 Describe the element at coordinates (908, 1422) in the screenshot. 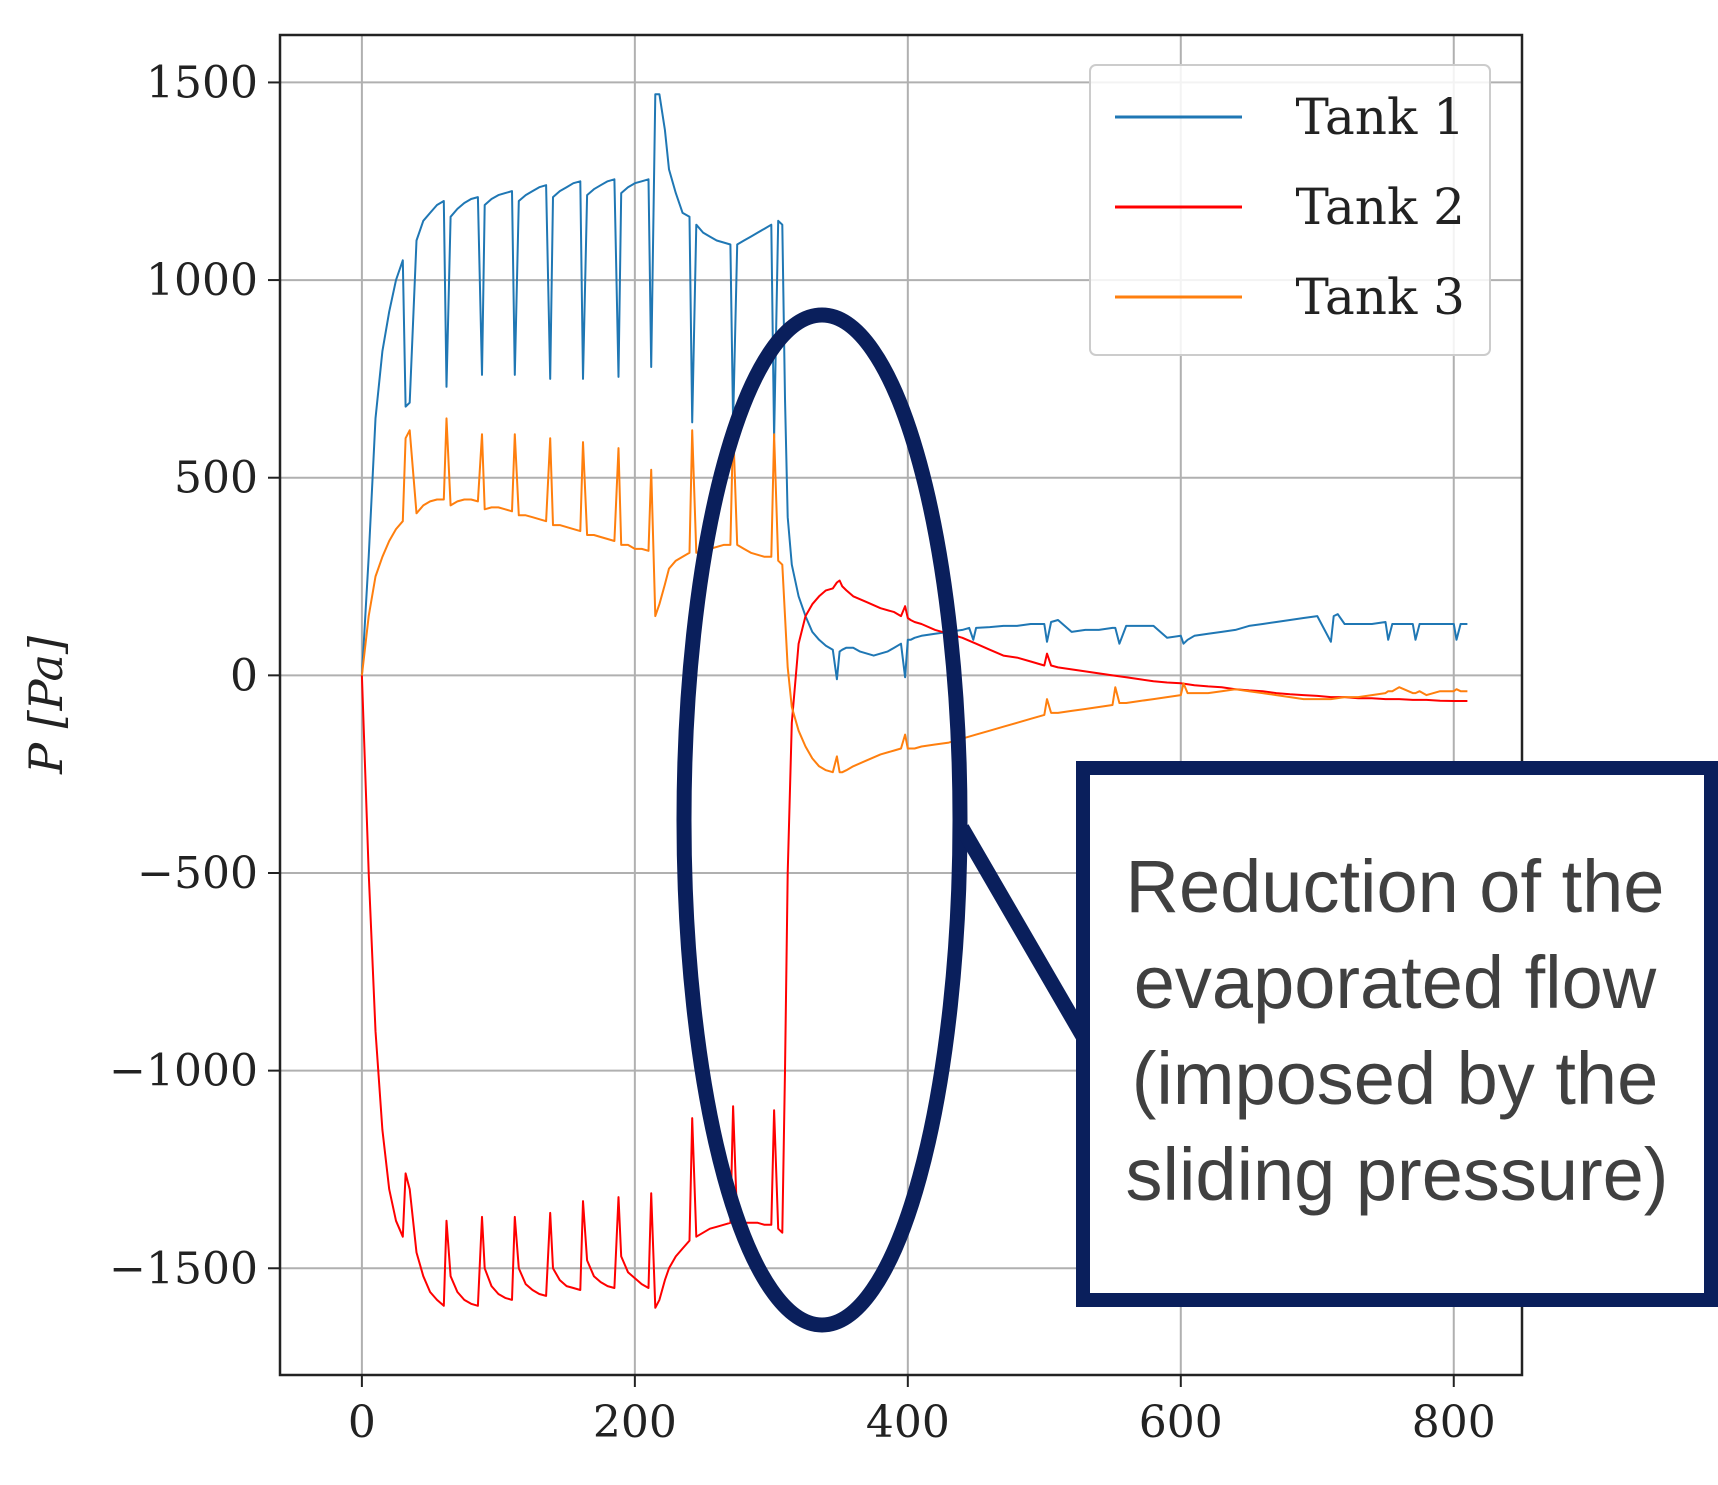

I see `x-tick-label: 400` at that location.